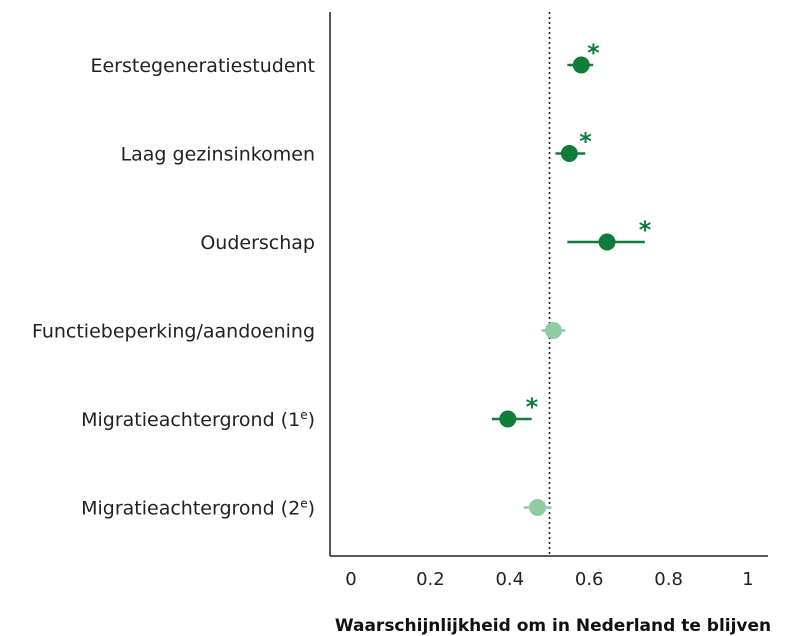  Describe the element at coordinates (589, 579) in the screenshot. I see `x-tick-label: 0.6` at that location.